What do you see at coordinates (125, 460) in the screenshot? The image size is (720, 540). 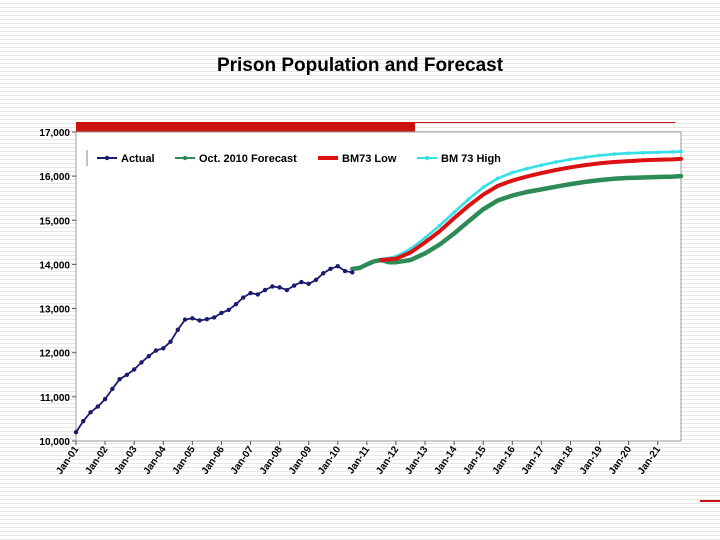 I see `x-tick-label: Jan-03` at bounding box center [125, 460].